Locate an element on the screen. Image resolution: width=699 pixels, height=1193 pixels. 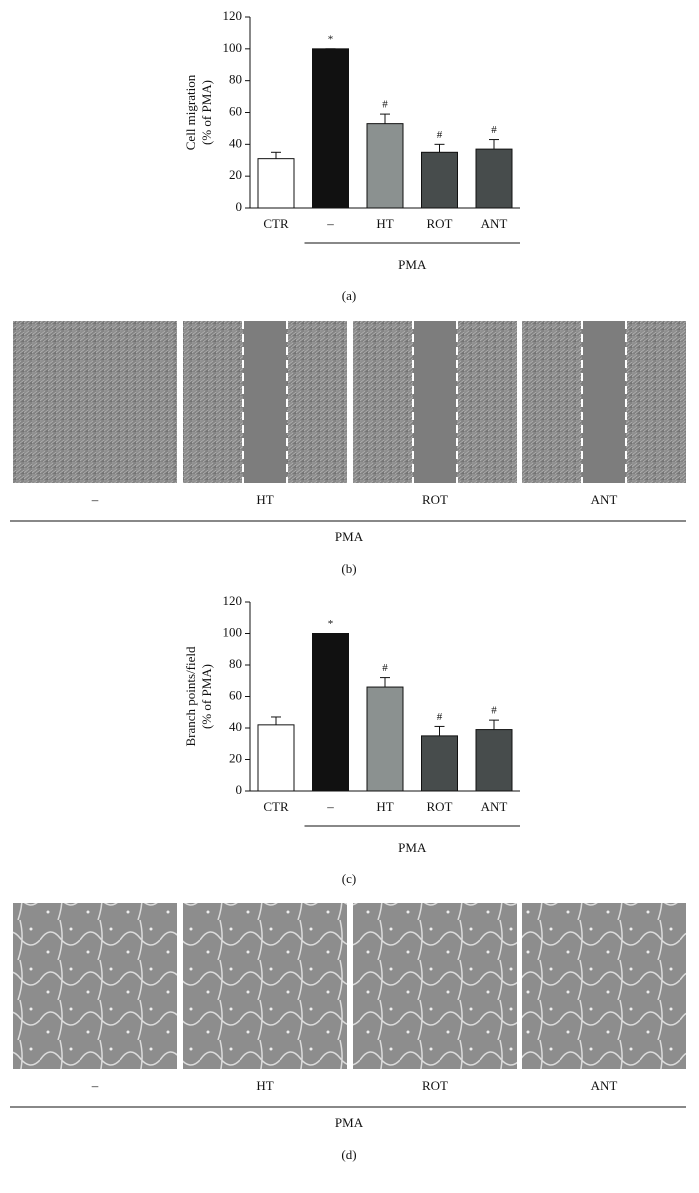
caption: (b) is located at coordinates (348, 568).